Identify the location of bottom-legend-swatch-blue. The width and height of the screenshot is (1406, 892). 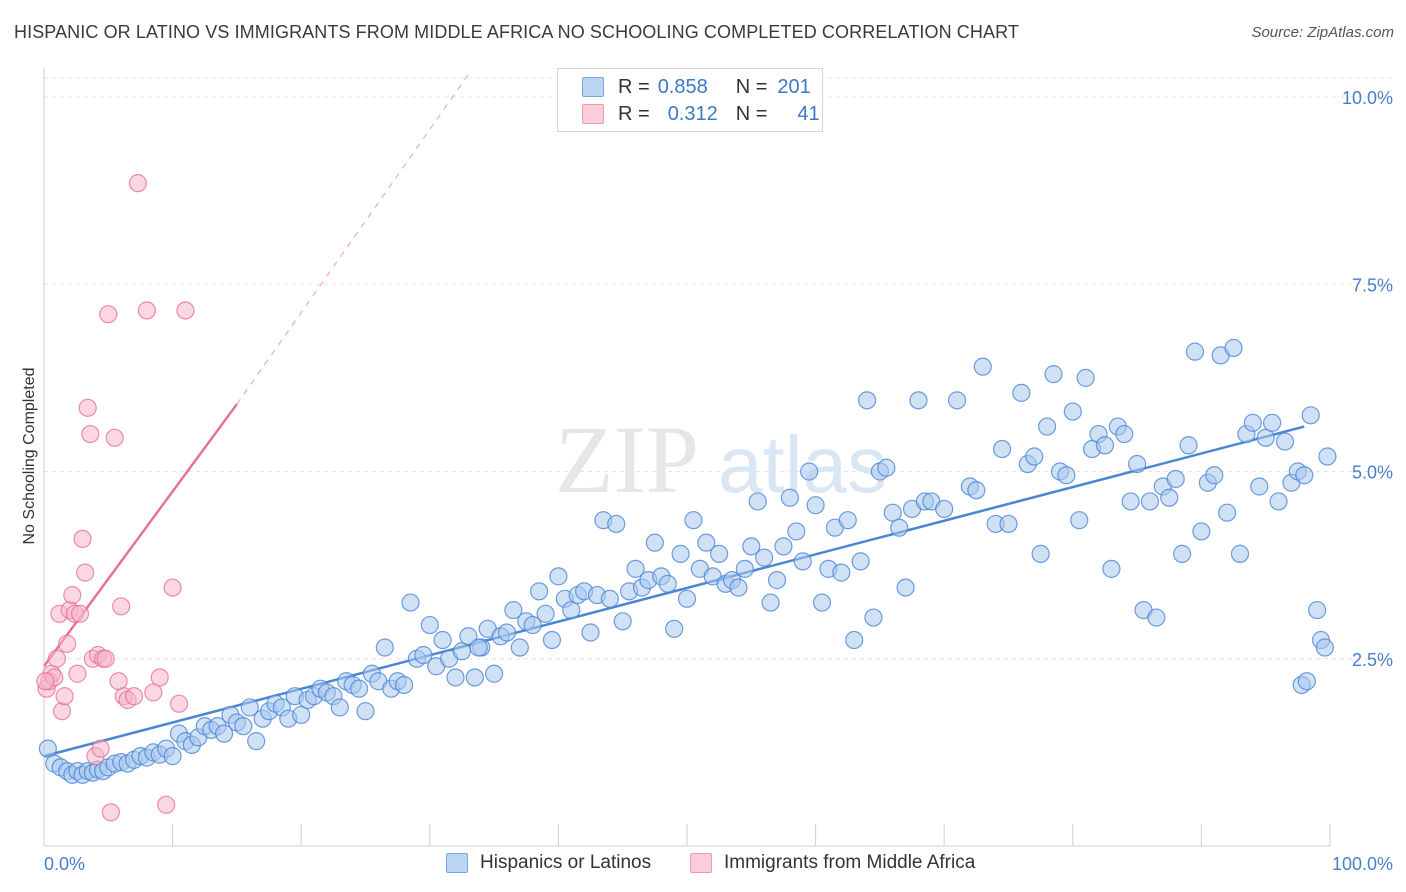
(457, 863).